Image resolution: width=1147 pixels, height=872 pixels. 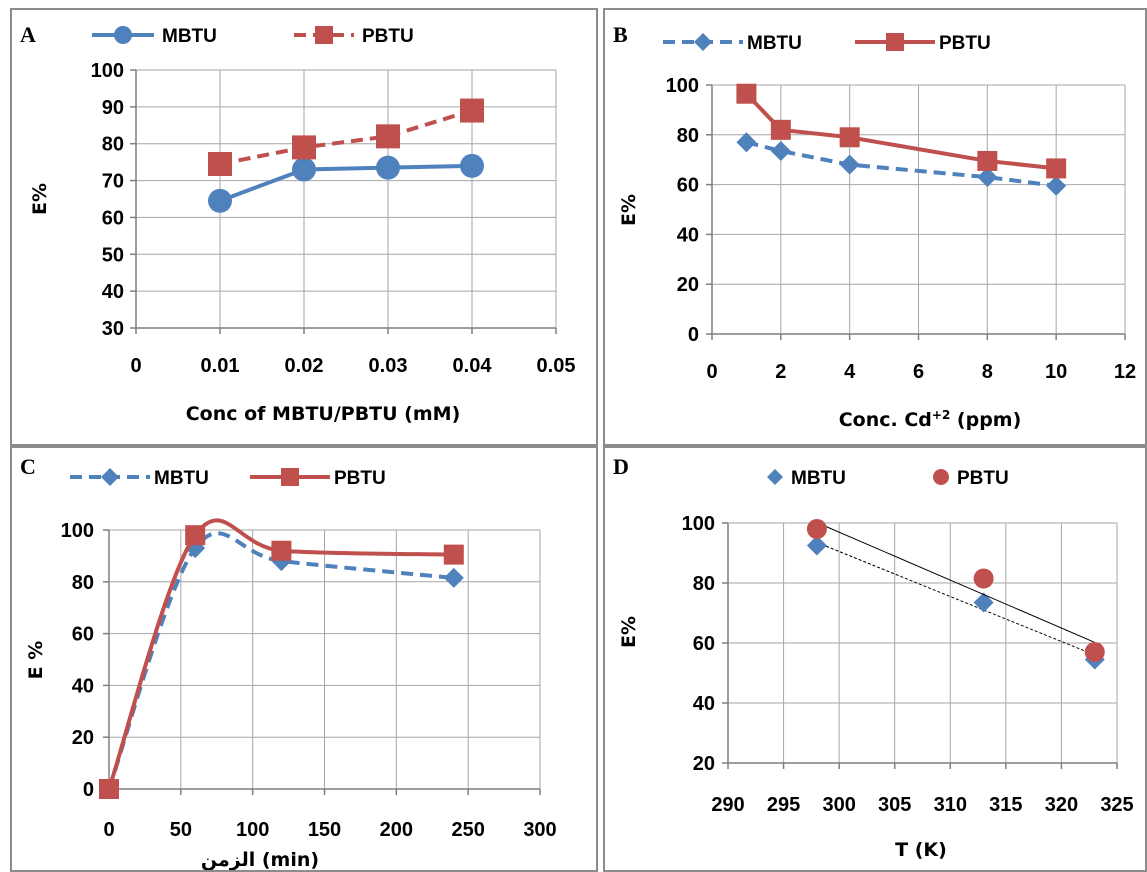 What do you see at coordinates (260, 859) in the screenshot?
I see `x-axis-title: الزمن (min)` at bounding box center [260, 859].